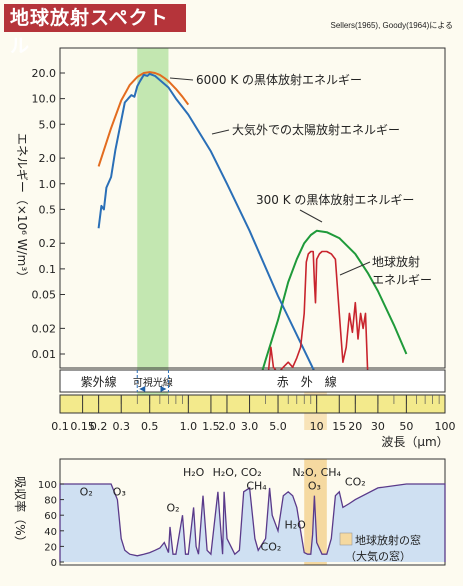 This screenshot has height=586, width=463. What do you see at coordinates (256, 485) in the screenshot?
I see `absorber-label: CH₄` at bounding box center [256, 485].